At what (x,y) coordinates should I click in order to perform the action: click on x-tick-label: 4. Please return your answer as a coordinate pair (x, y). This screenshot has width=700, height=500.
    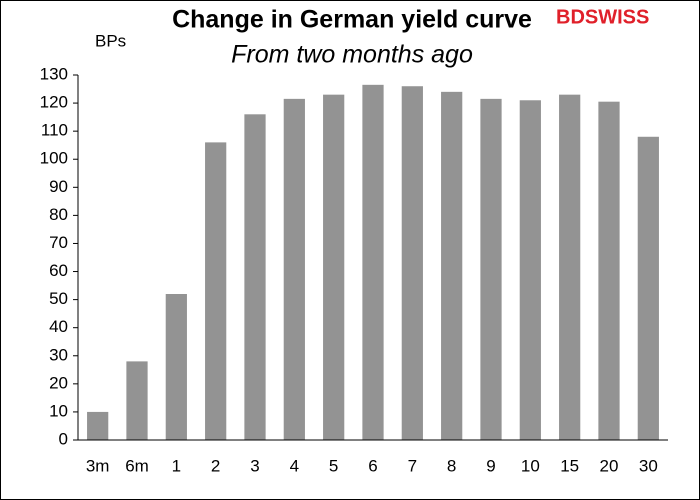
    Looking at the image, I should click on (294, 465).